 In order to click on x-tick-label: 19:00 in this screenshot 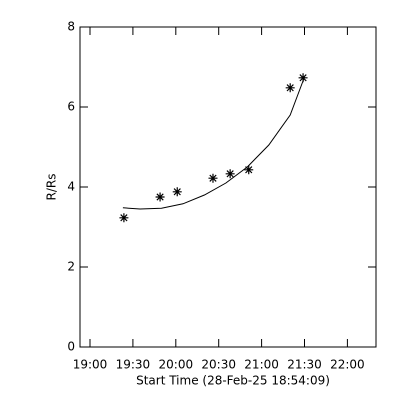, I will do `click(90, 365)`.